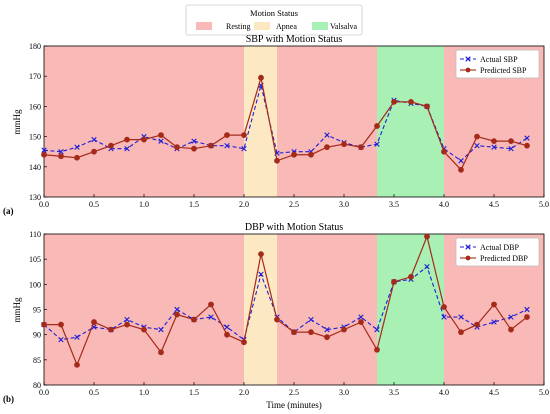 The image size is (550, 414). I want to click on dbp-x-tick-label: 3.0, so click(344, 392).